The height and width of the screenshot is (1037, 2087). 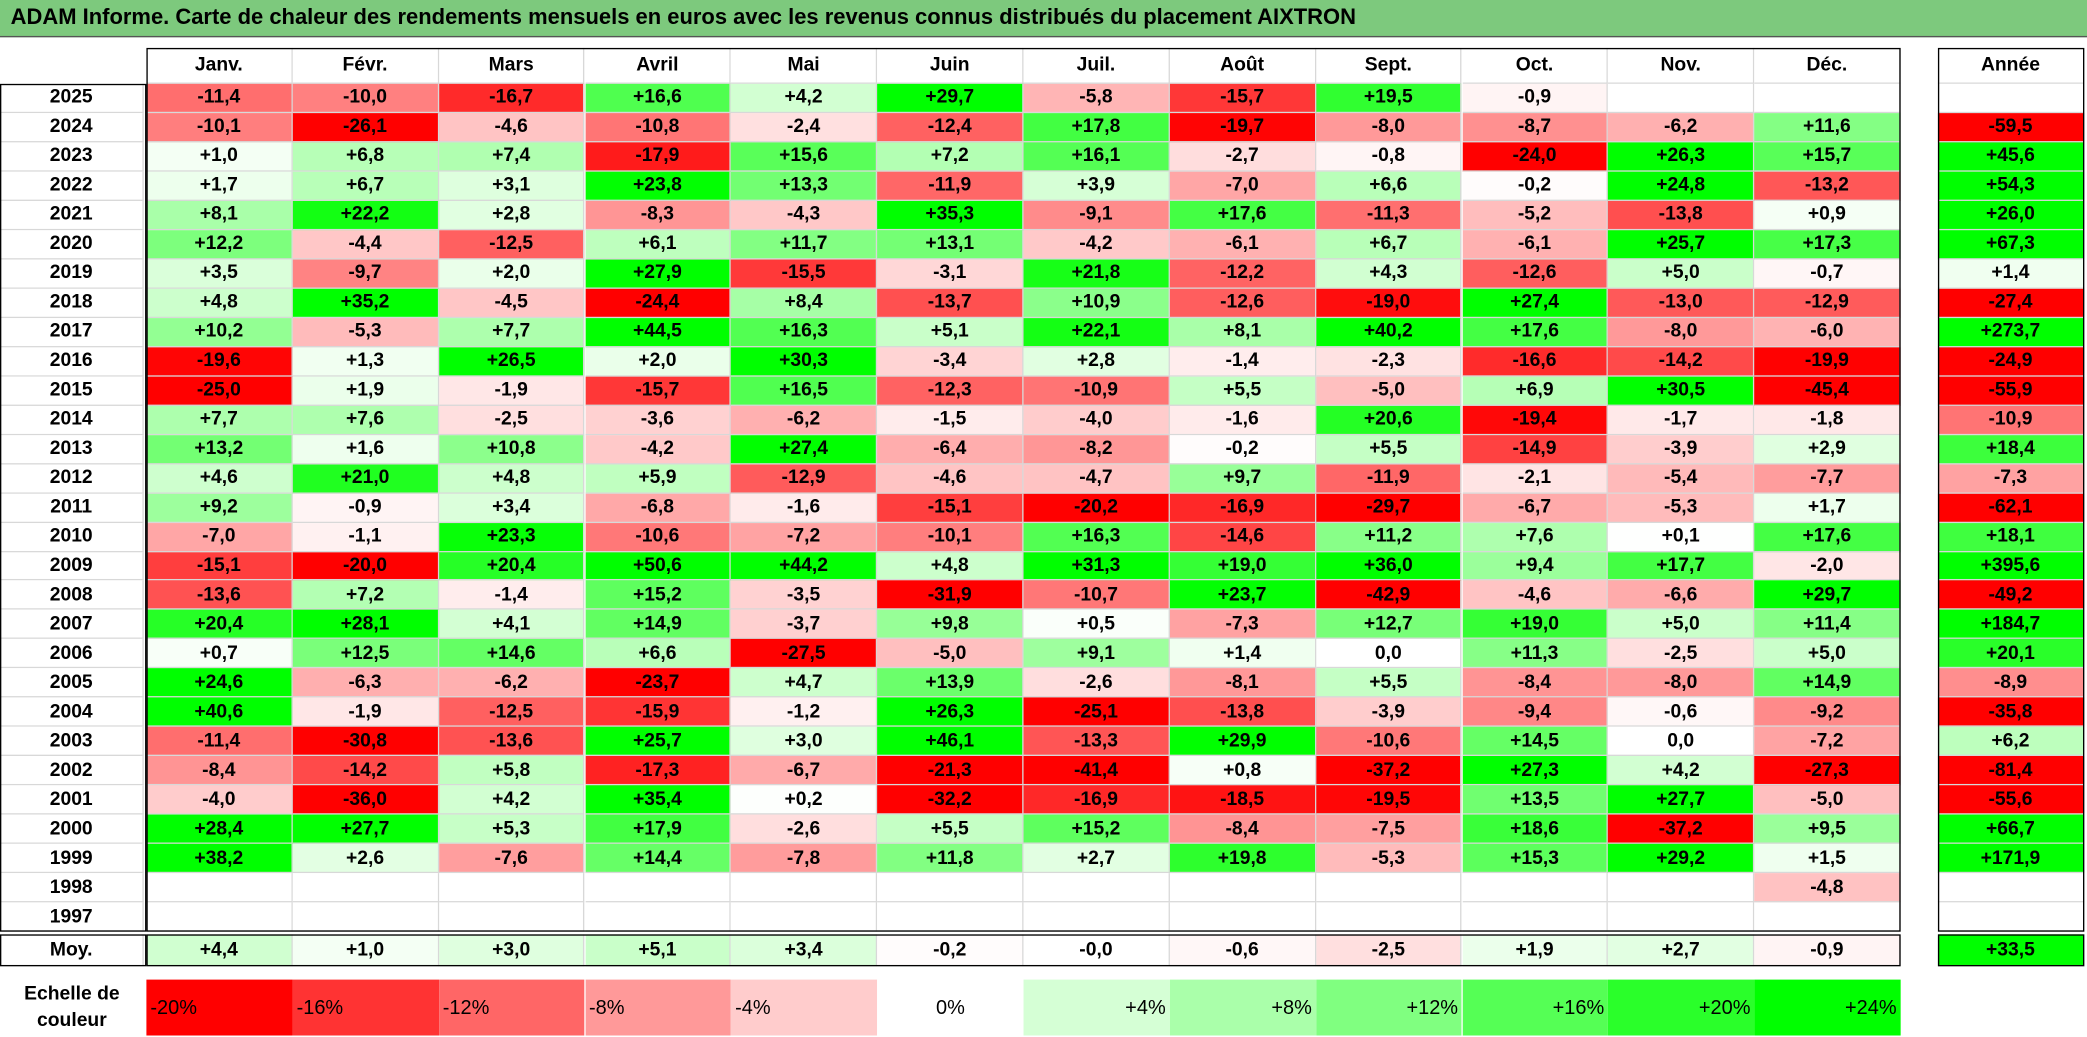 I want to click on return-cell: -18,5, so click(x=1242, y=800).